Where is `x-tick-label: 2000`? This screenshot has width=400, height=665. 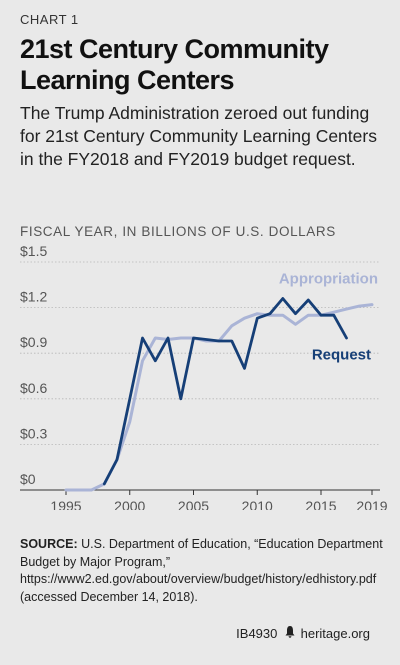 x-tick-label: 2000 is located at coordinates (129, 504).